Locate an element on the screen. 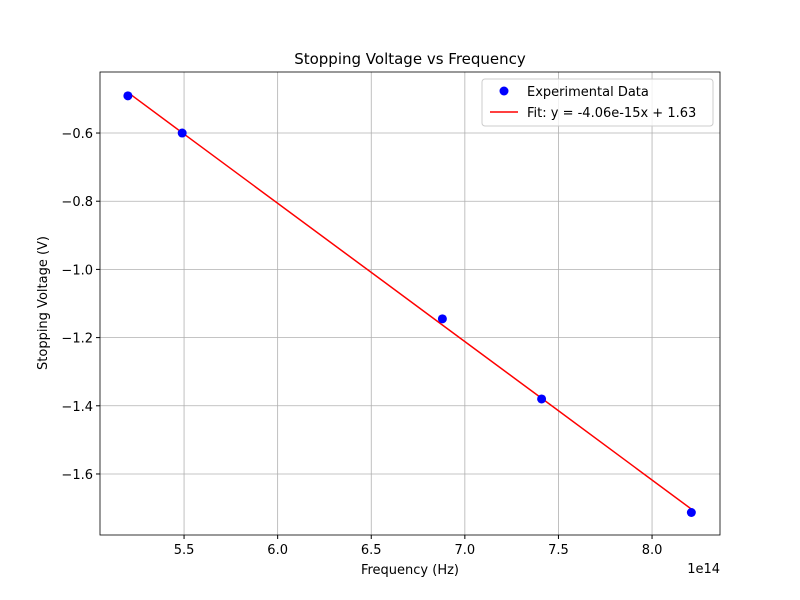 This screenshot has width=800, height=600. y-axis-label: Stopping Voltage (V) is located at coordinates (43, 303).